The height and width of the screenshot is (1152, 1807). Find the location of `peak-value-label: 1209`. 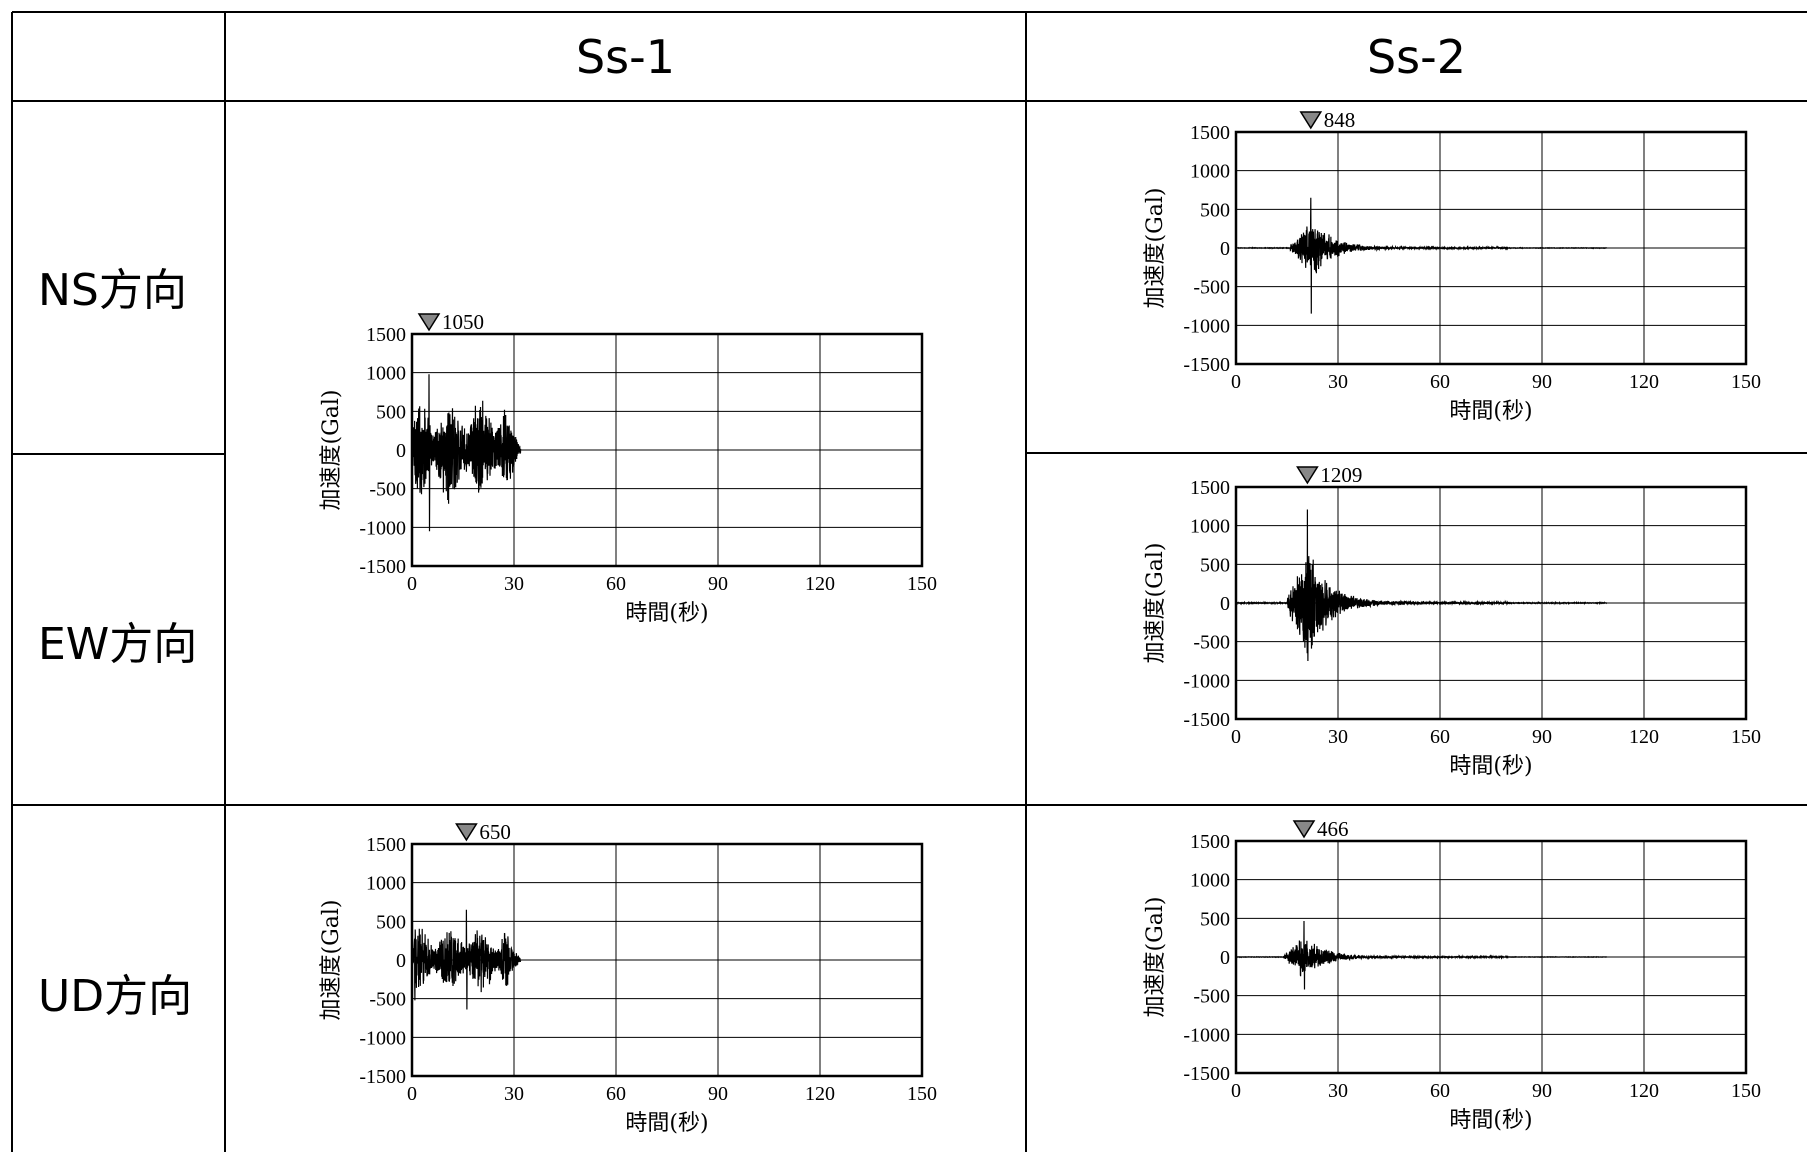

peak-value-label: 1209 is located at coordinates (1341, 475).